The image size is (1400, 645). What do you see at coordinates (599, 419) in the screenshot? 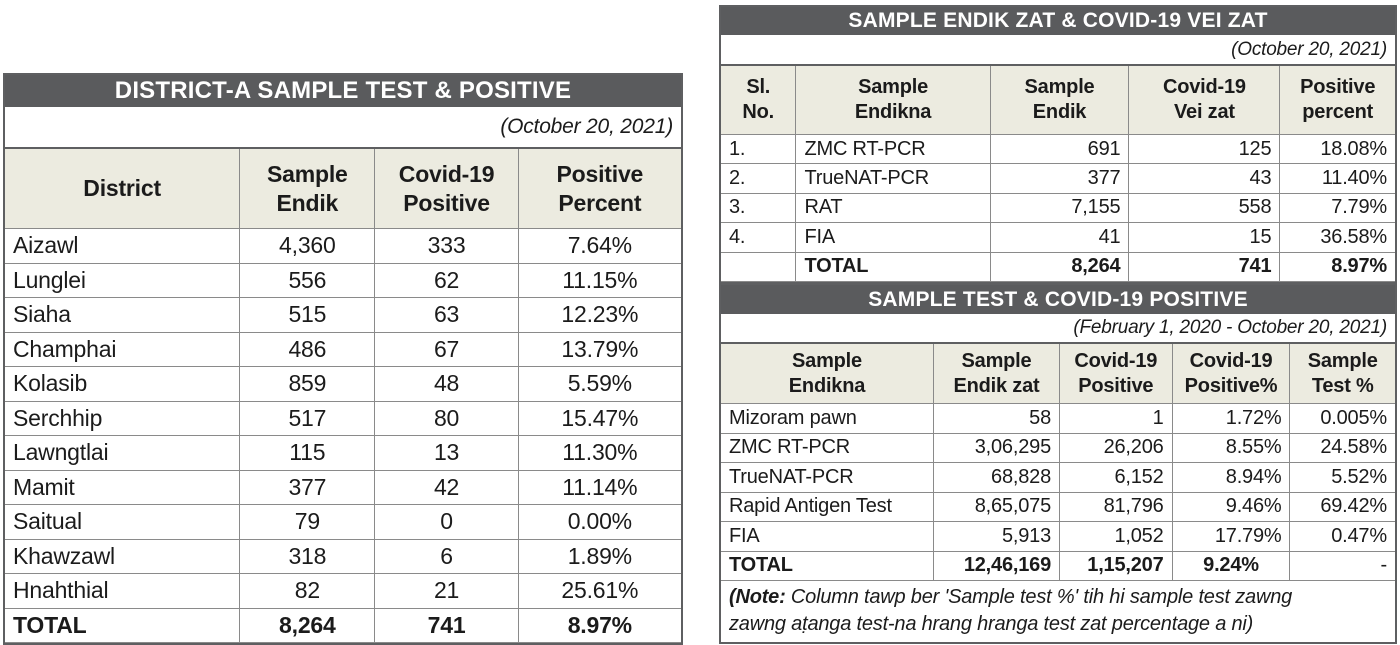
I see `table-cell: 15.47%` at bounding box center [599, 419].